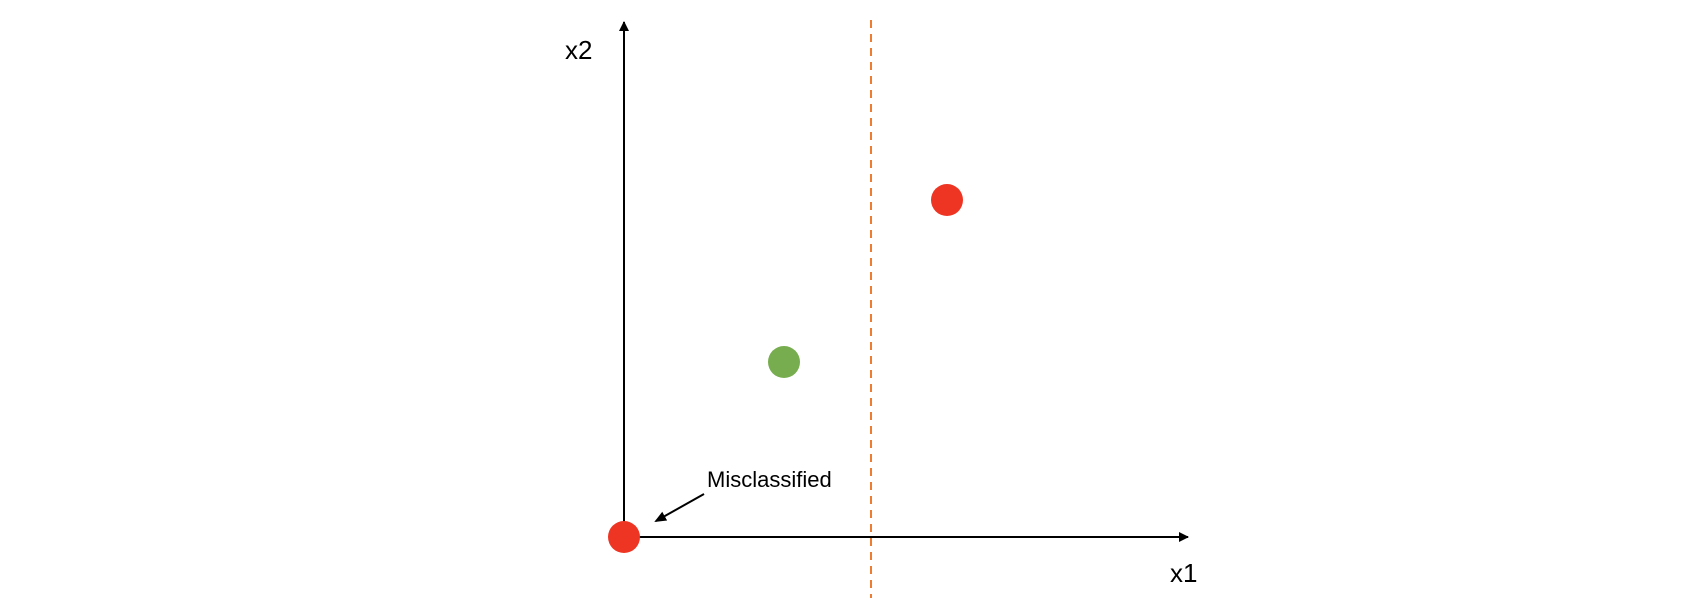 Image resolution: width=1704 pixels, height=612 pixels. Describe the element at coordinates (1183, 573) in the screenshot. I see `x-axis-label: x1` at that location.